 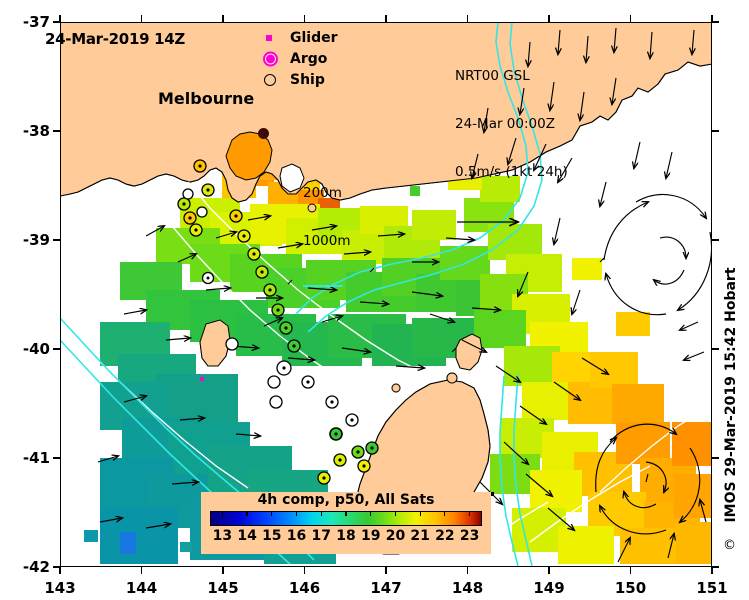 What do you see at coordinates (327, 241) in the screenshot?
I see `depth-legend-1000m: 1000m` at bounding box center [327, 241].